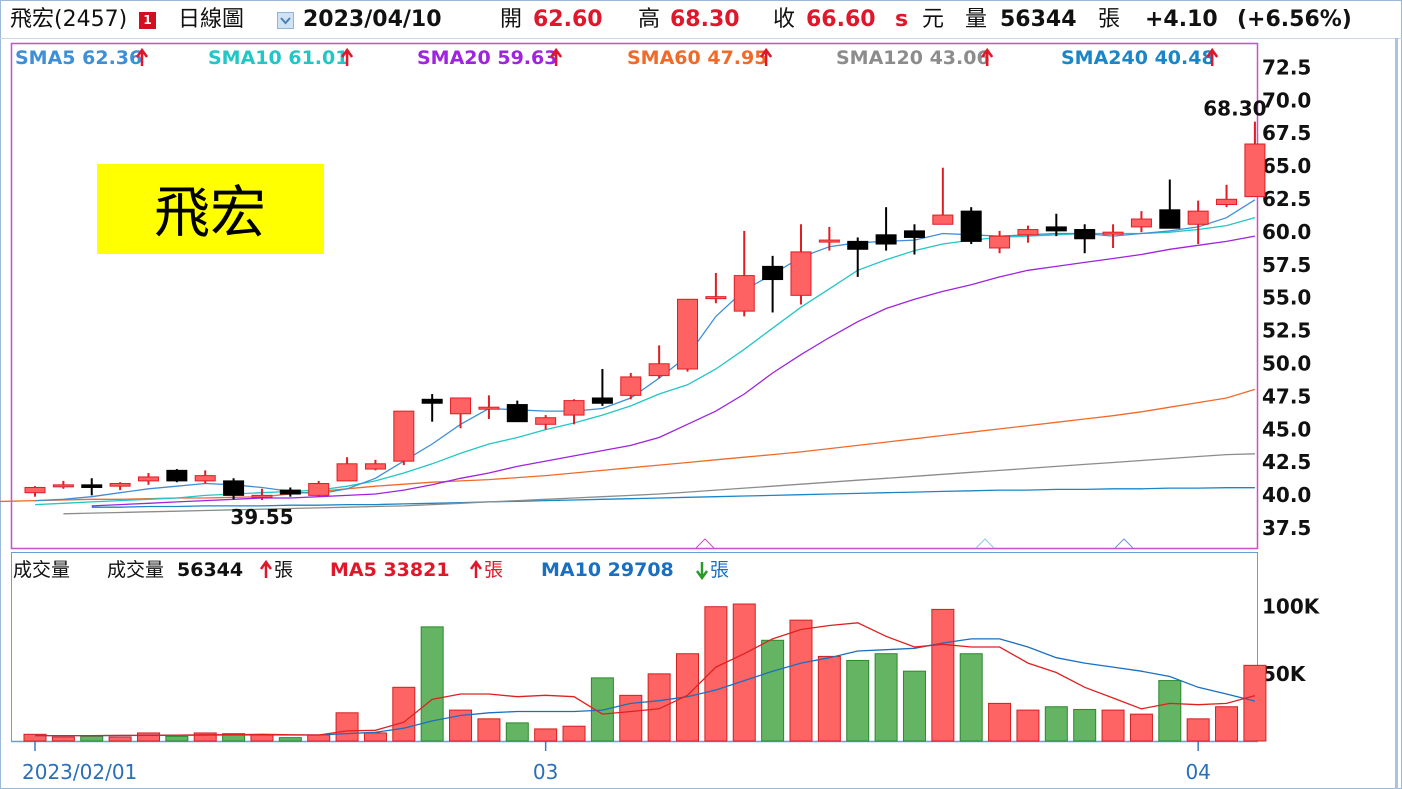 This screenshot has width=1402, height=789. Describe the element at coordinates (283, 570) in the screenshot. I see `volume-legend-unit: 張` at that location.